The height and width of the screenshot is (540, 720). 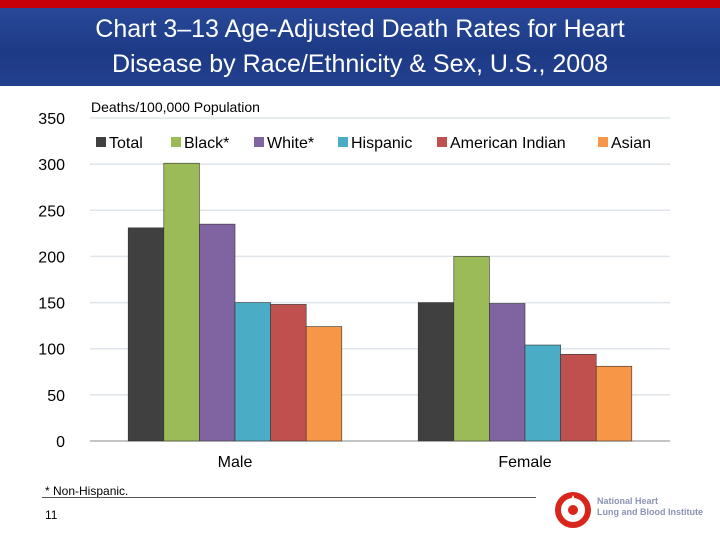 I want to click on y-tick-label: 150, so click(x=51, y=304).